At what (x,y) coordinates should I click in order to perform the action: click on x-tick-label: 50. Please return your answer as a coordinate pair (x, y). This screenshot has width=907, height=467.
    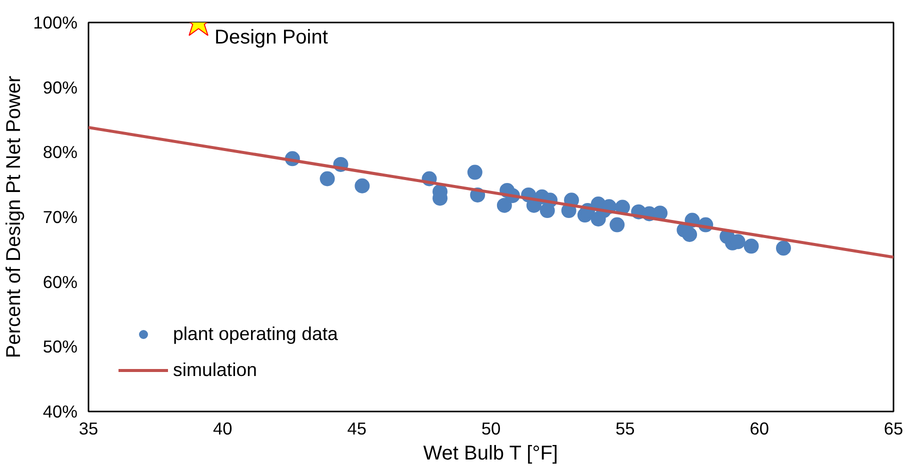
    Looking at the image, I should click on (491, 428).